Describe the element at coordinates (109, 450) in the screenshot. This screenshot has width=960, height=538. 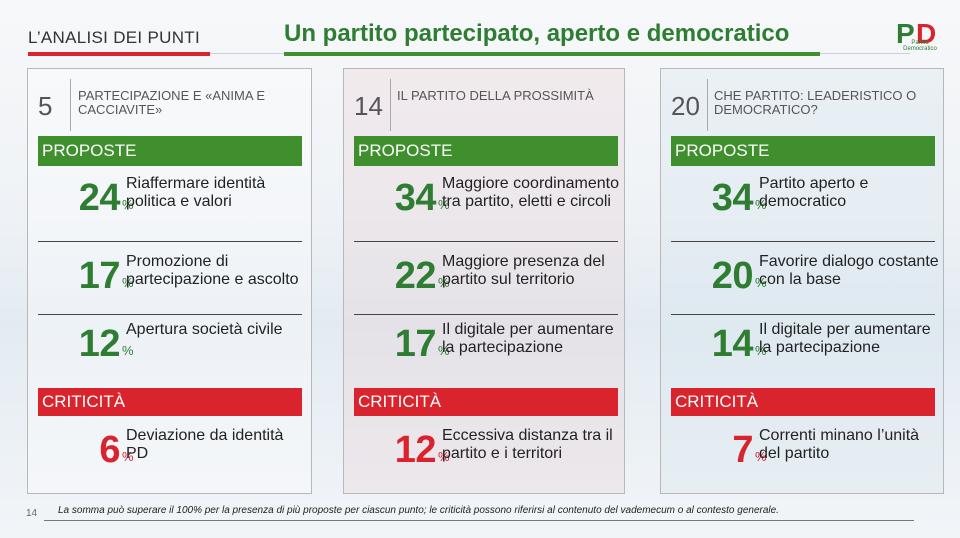
I see `criticita-percent: 6` at that location.